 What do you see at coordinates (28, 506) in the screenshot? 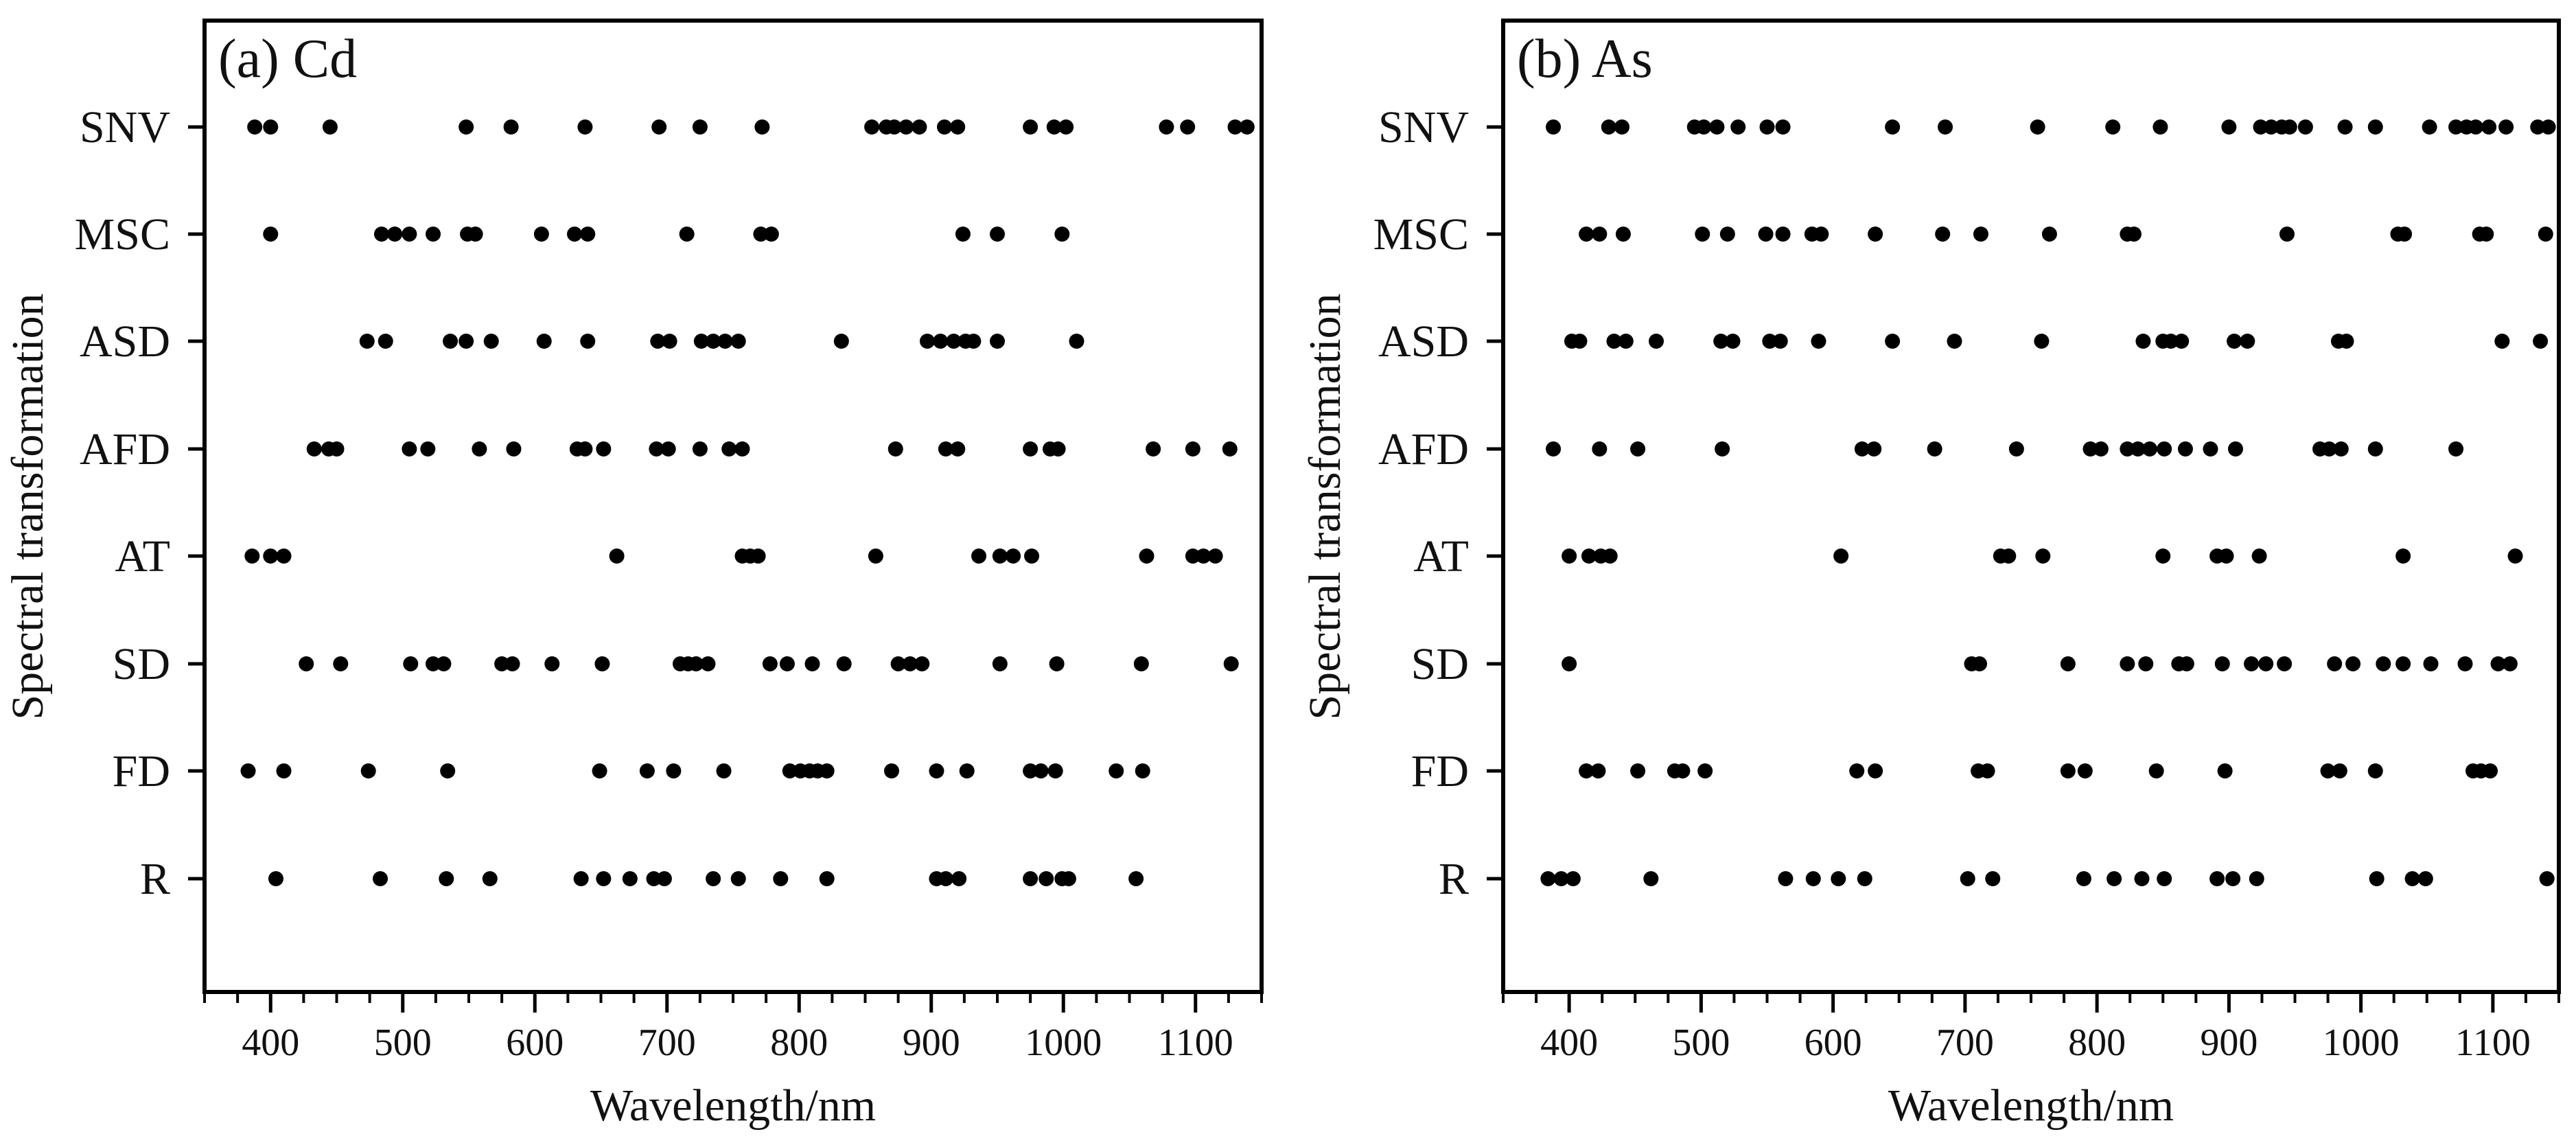
I see `y-axis-label: Spectral transformation` at bounding box center [28, 506].